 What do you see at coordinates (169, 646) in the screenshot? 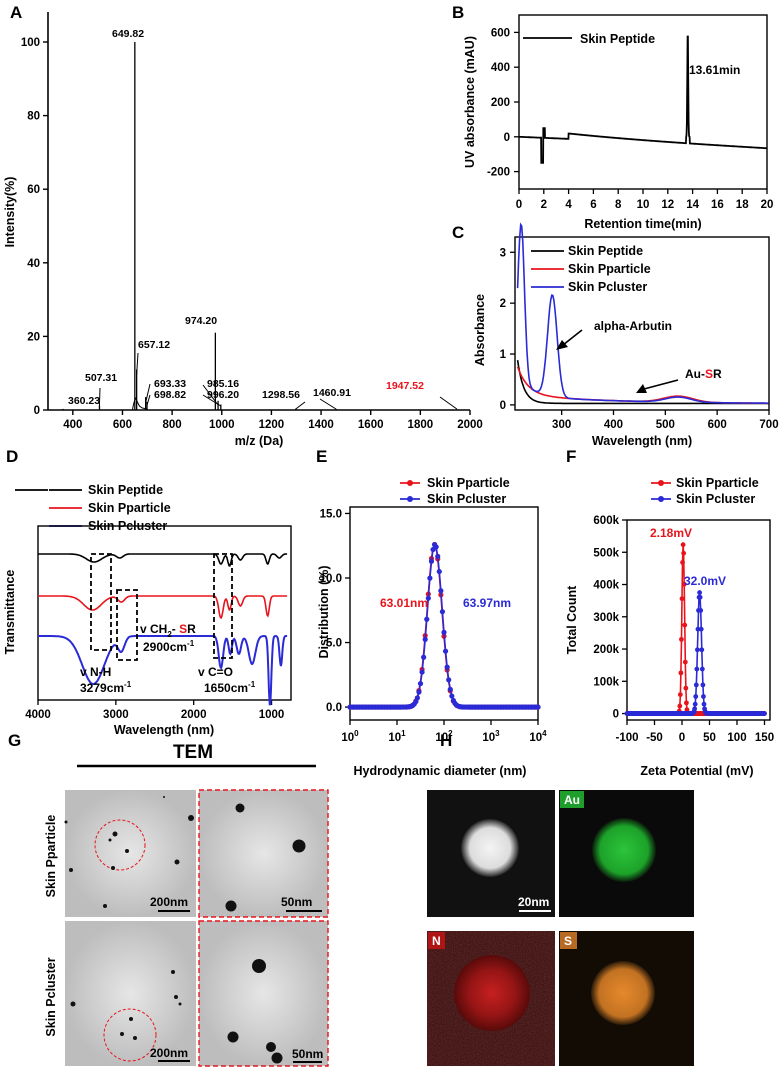
I see `d-anno-ch2sr-value: 2900cm-1` at bounding box center [169, 646].